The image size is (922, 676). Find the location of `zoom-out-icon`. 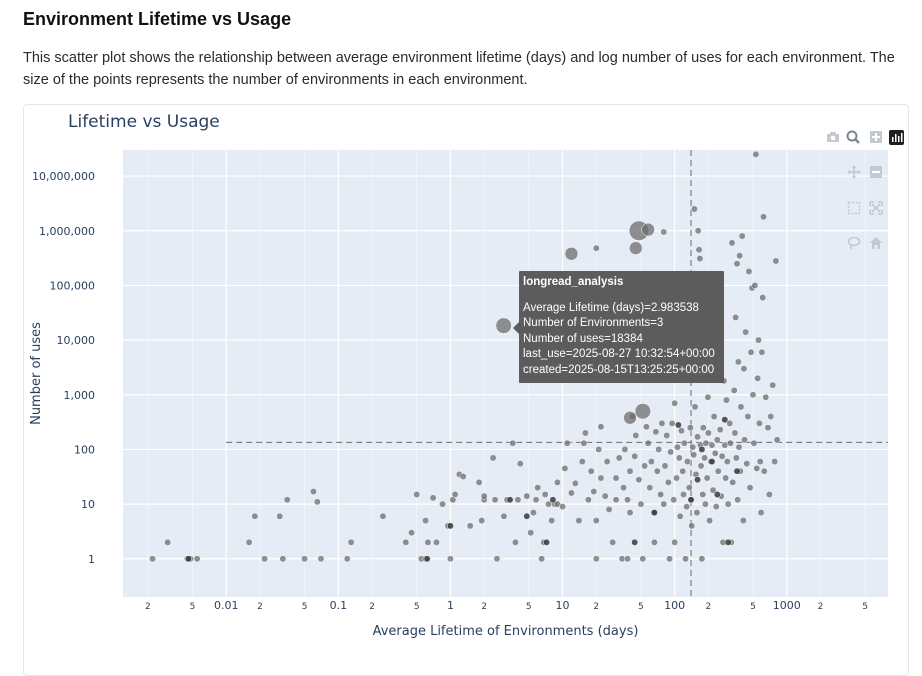

zoom-out-icon is located at coordinates (876, 172).